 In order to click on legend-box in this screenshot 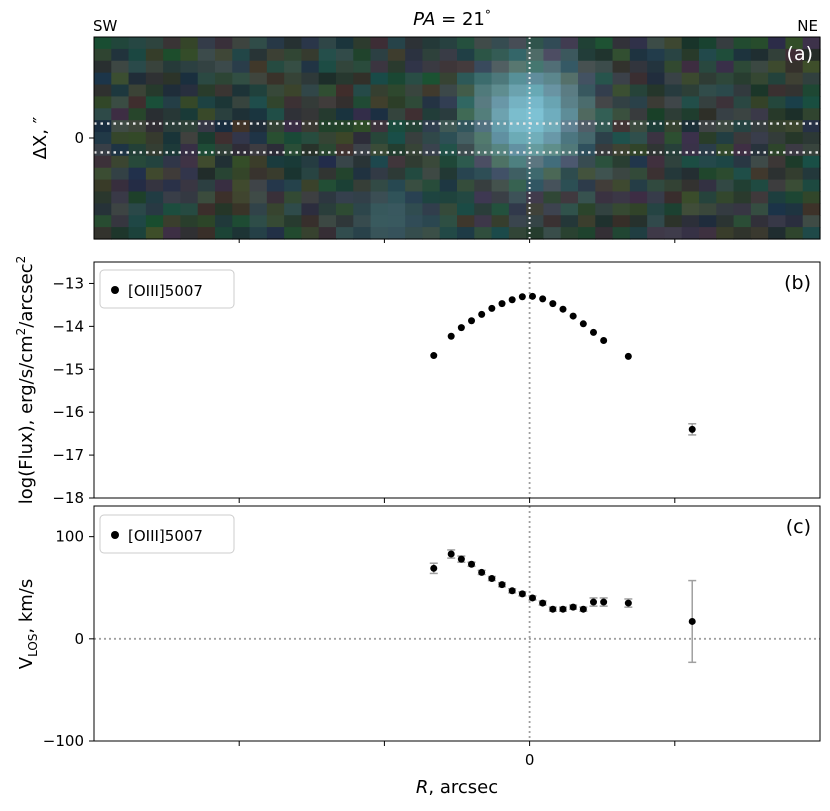, I will do `click(167, 289)`.